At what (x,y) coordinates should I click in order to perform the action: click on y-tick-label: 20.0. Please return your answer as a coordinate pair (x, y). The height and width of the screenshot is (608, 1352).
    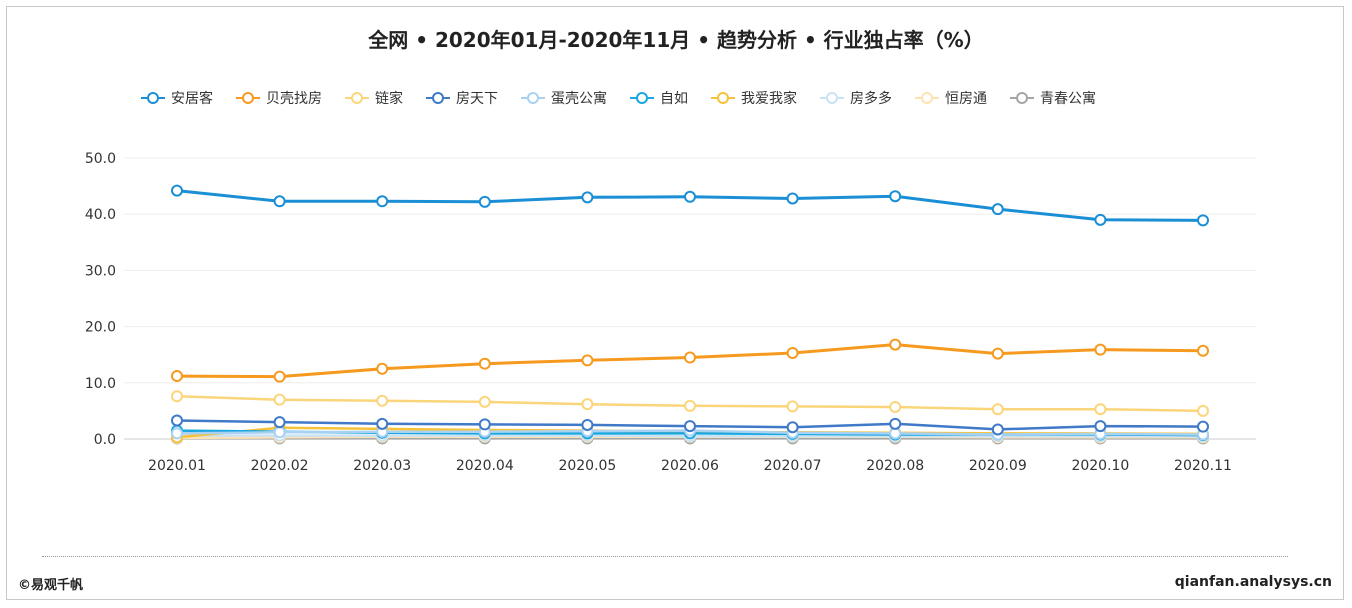
    Looking at the image, I should click on (100, 328).